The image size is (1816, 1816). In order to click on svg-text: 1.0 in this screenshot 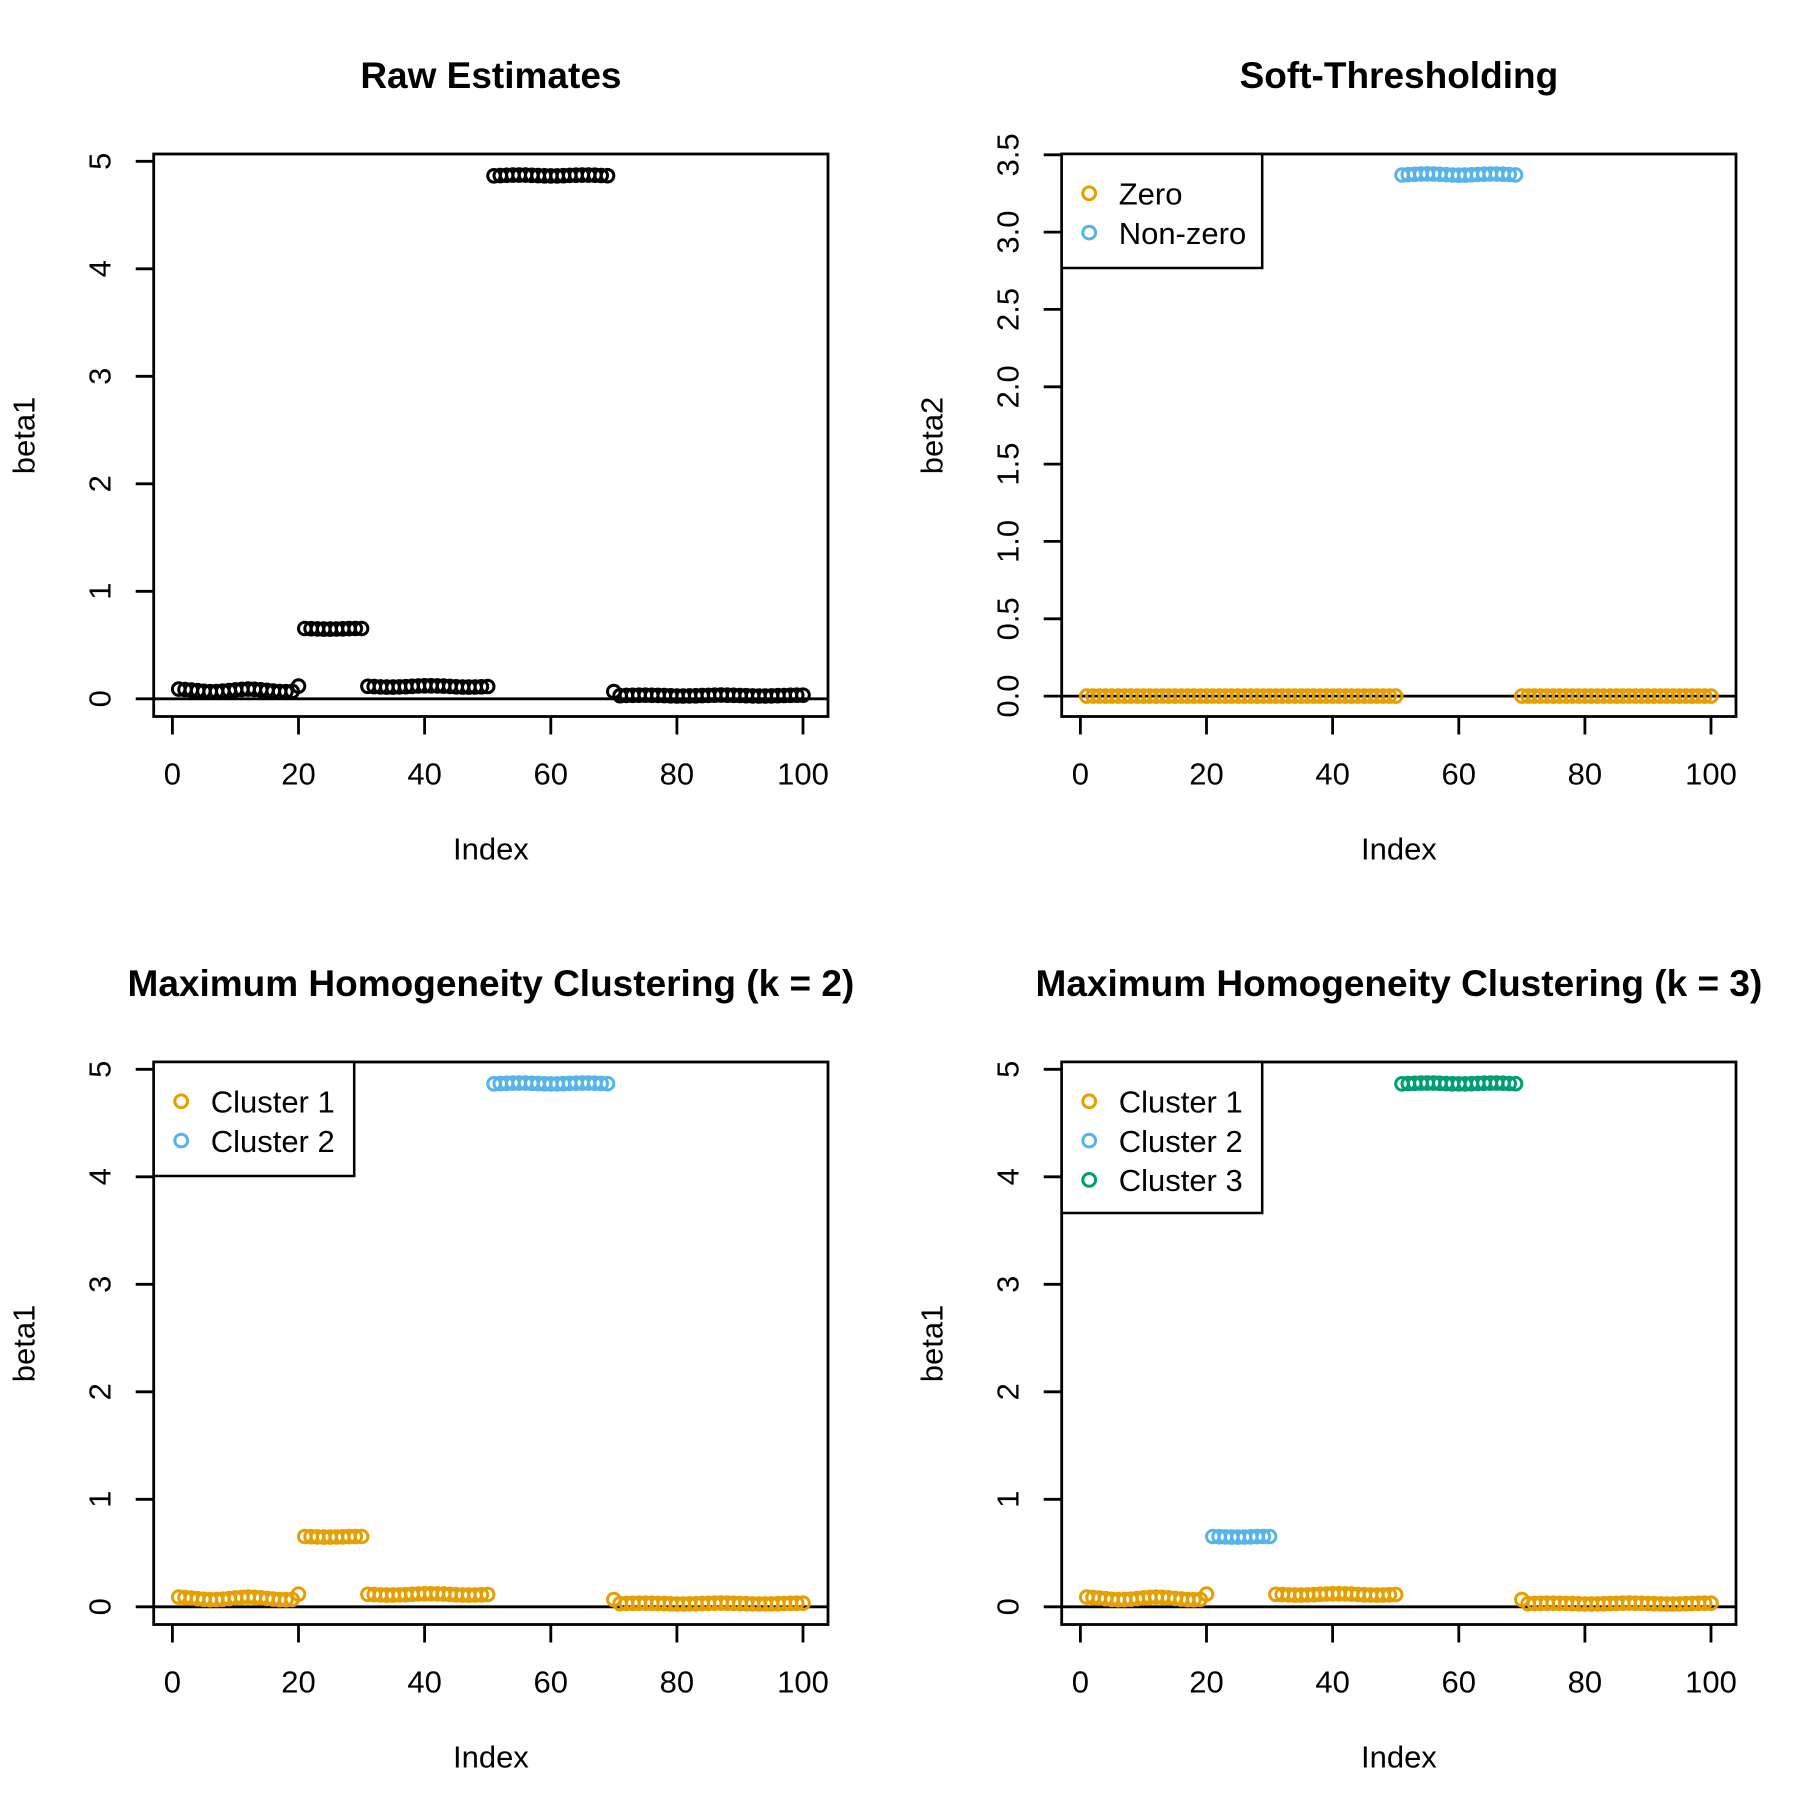, I will do `click(1007, 541)`.